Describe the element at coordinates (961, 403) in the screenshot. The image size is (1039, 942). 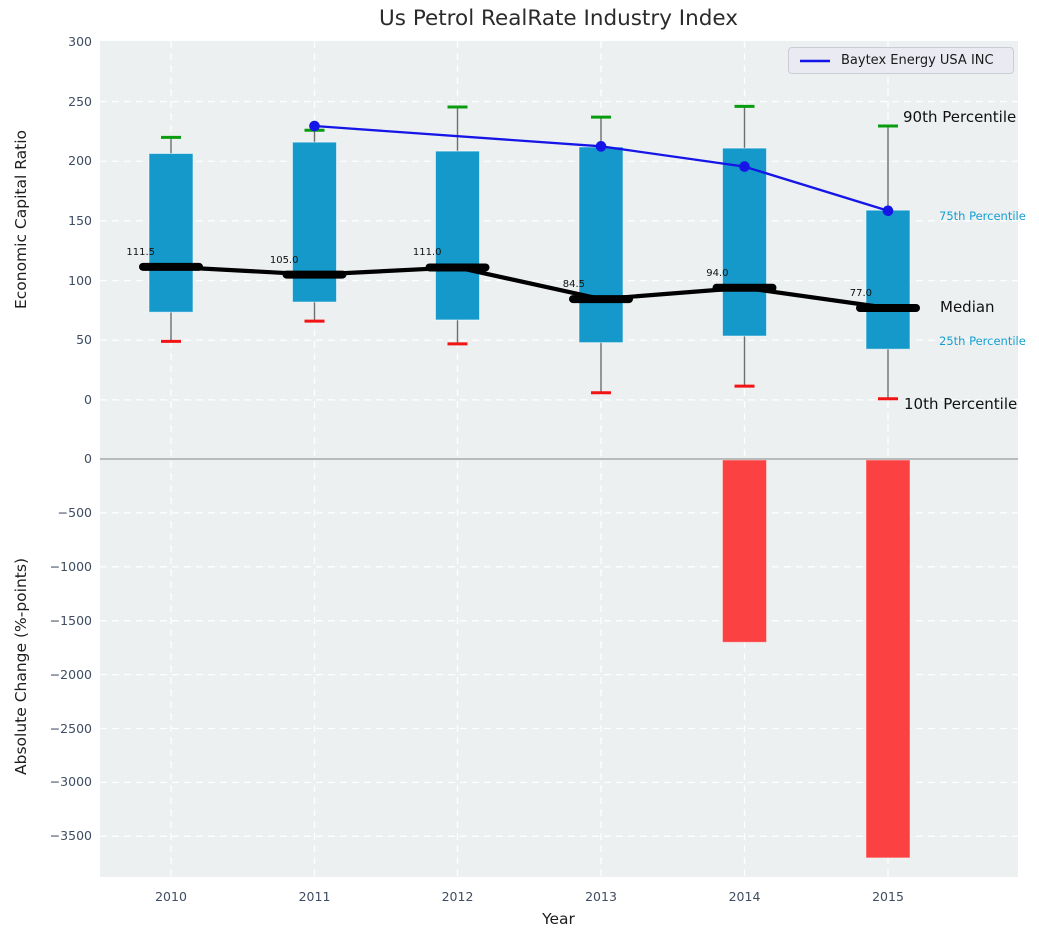
I see `annotation-10th-percentile: 10th Percentile` at that location.